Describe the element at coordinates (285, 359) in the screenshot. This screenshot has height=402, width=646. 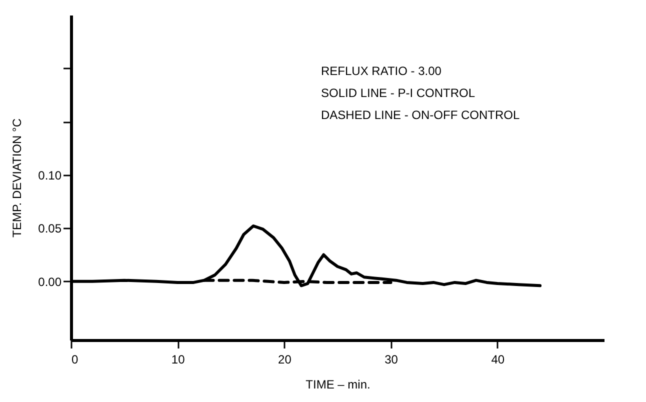
I see `x-tick-label: 20` at that location.